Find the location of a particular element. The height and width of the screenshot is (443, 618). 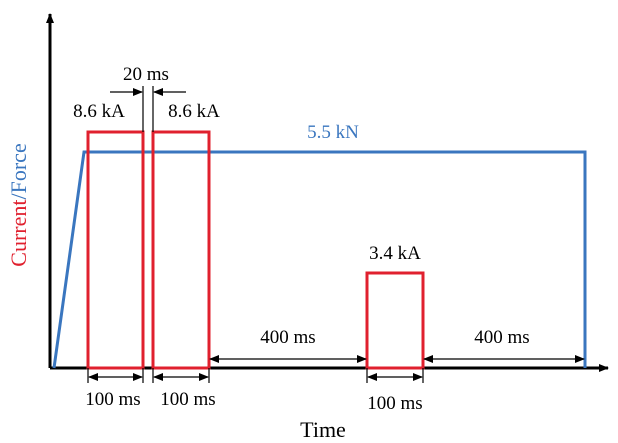

dur3-label: 100 ms is located at coordinates (394, 403).